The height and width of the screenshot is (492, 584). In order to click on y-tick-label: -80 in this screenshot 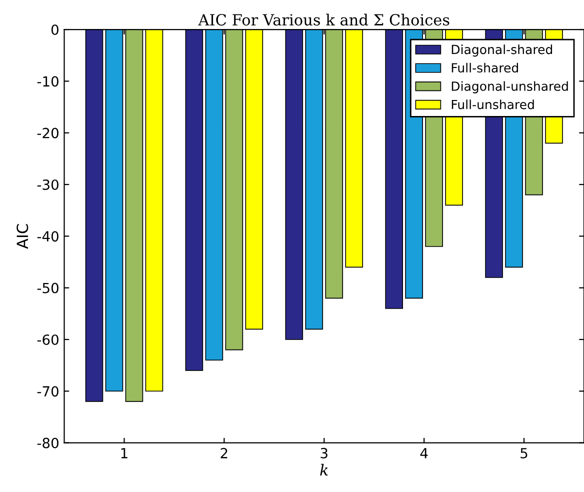, I will do `click(47, 443)`.